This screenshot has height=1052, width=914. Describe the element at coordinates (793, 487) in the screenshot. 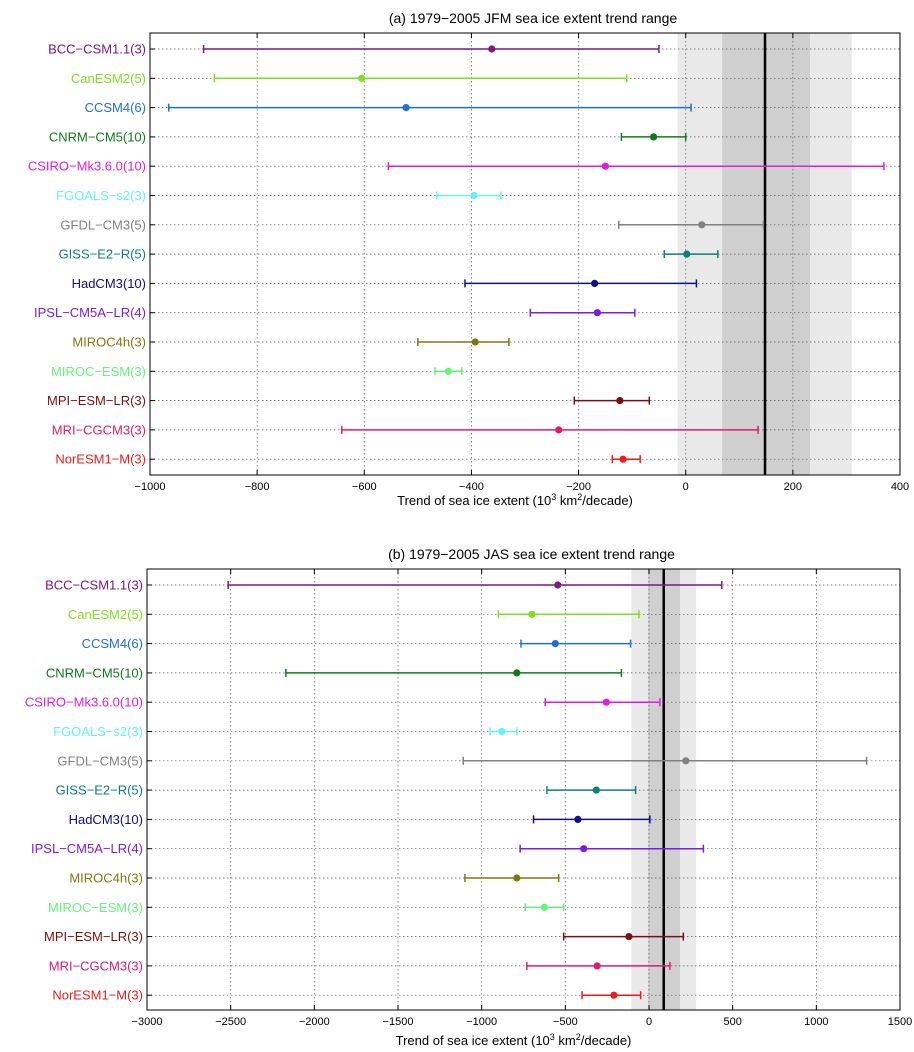

I see `x-tick-label: 200` at that location.